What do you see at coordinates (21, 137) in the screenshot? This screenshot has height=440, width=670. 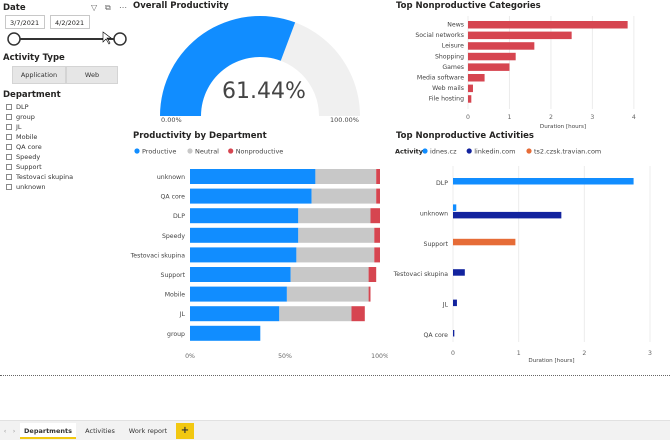 I see `department-option: Mobile` at bounding box center [21, 137].